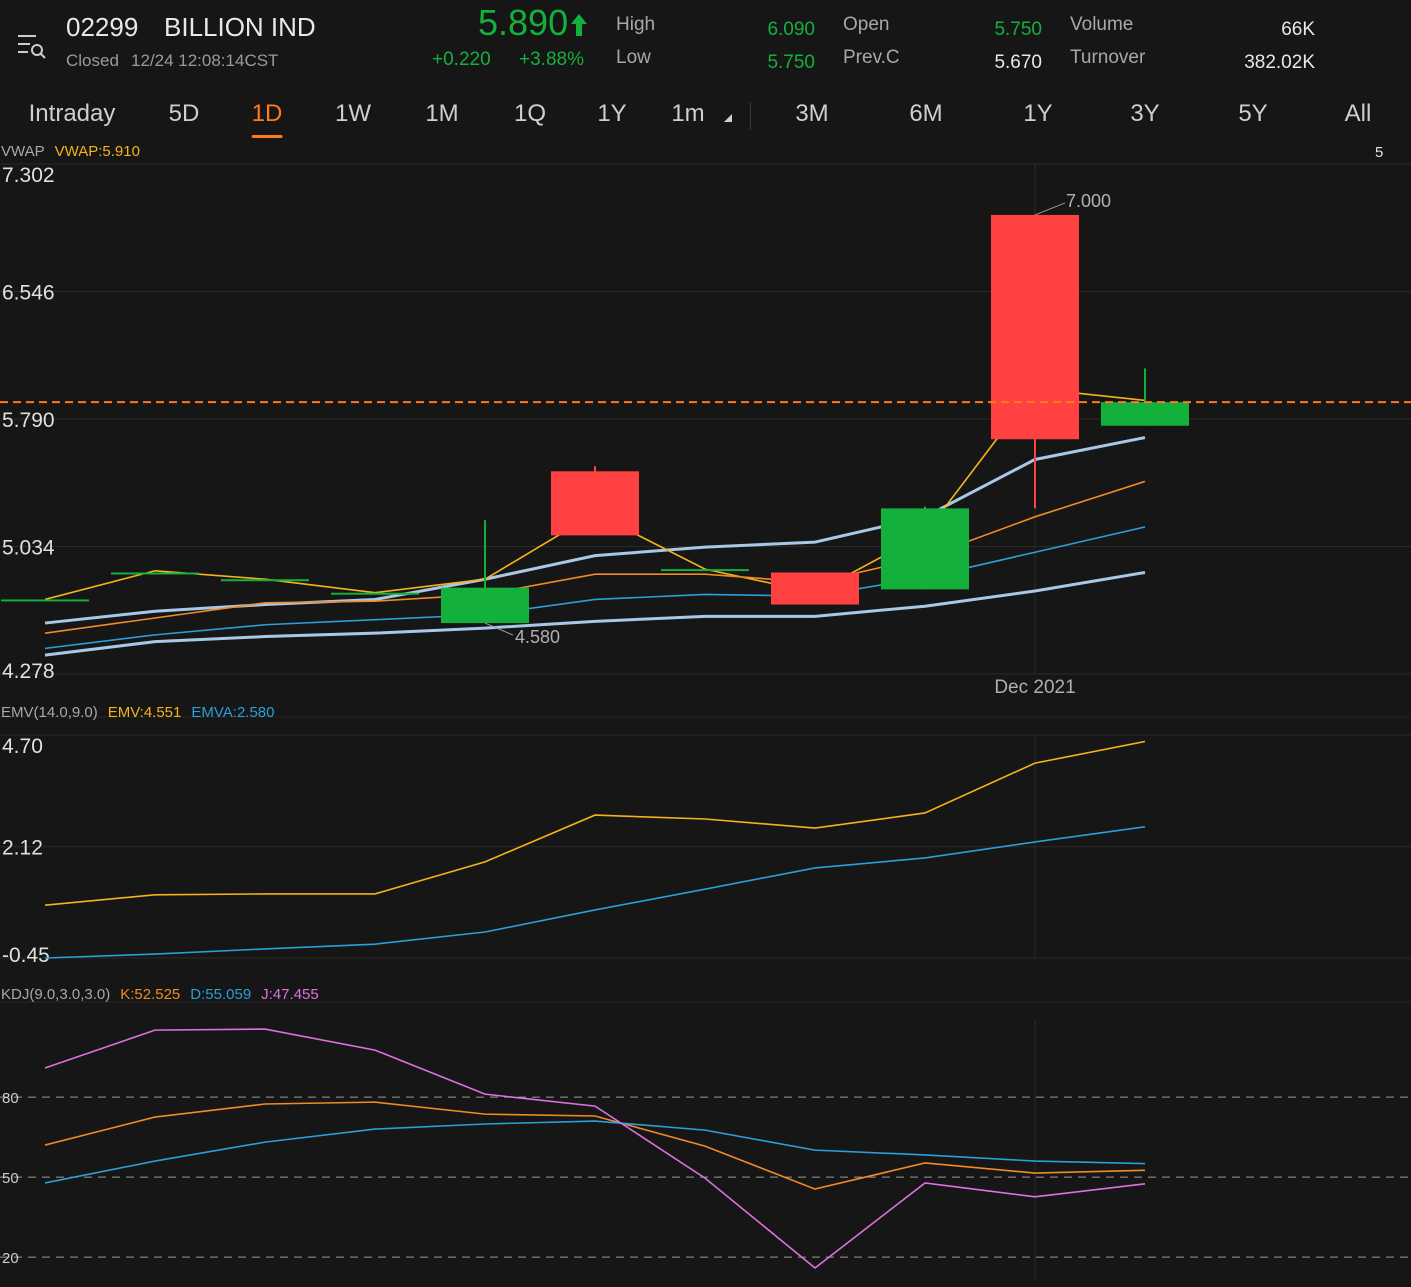 The image size is (1411, 1287). What do you see at coordinates (102, 27) in the screenshot?
I see `stock-code: 02299` at bounding box center [102, 27].